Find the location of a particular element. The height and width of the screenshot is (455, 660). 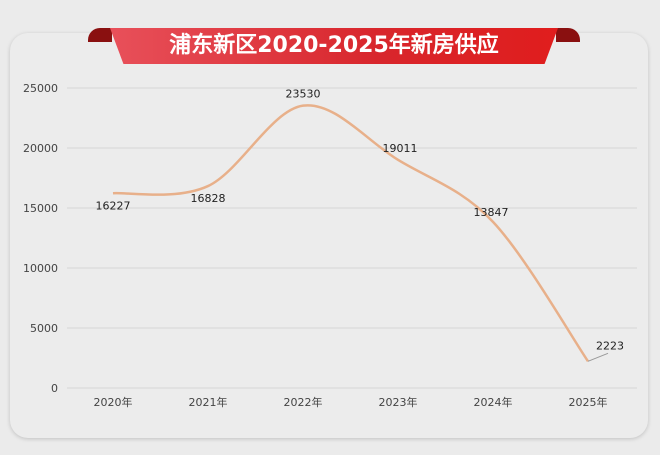

y-tick-label: 15000 is located at coordinates (40, 208).